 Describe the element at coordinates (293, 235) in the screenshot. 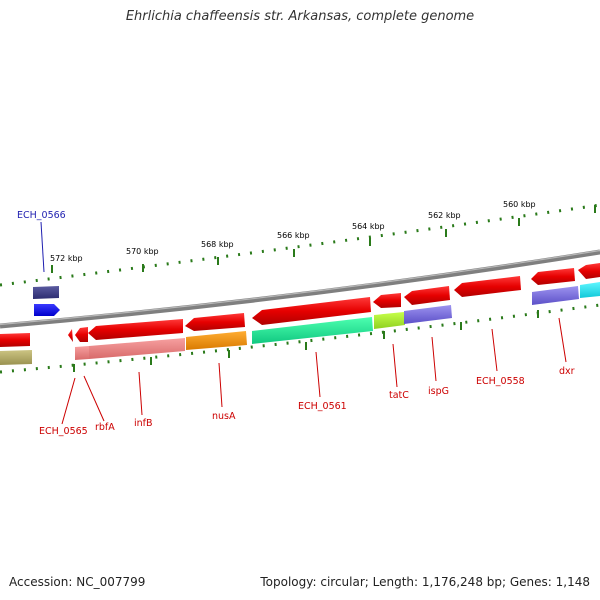

I see `ruler-label: 566 kbp` at that location.